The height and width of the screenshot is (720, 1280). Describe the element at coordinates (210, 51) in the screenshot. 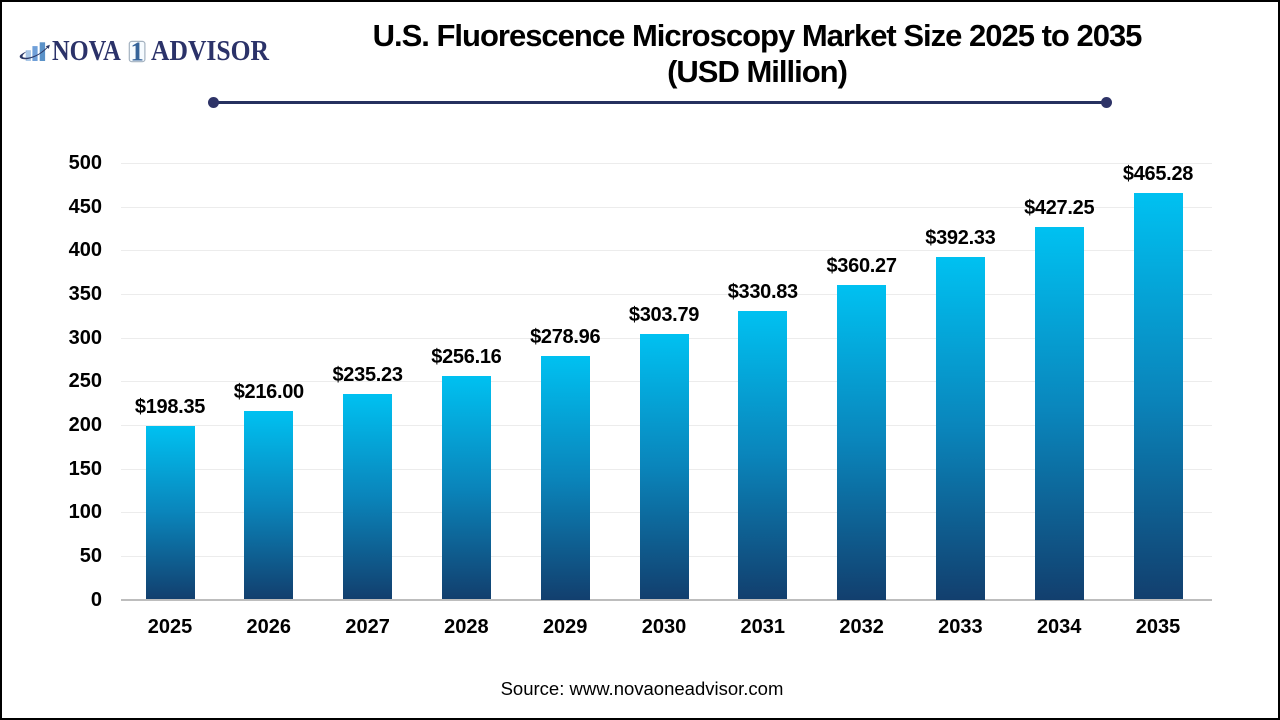

I see `svg-text: ADVISOR` at that location.